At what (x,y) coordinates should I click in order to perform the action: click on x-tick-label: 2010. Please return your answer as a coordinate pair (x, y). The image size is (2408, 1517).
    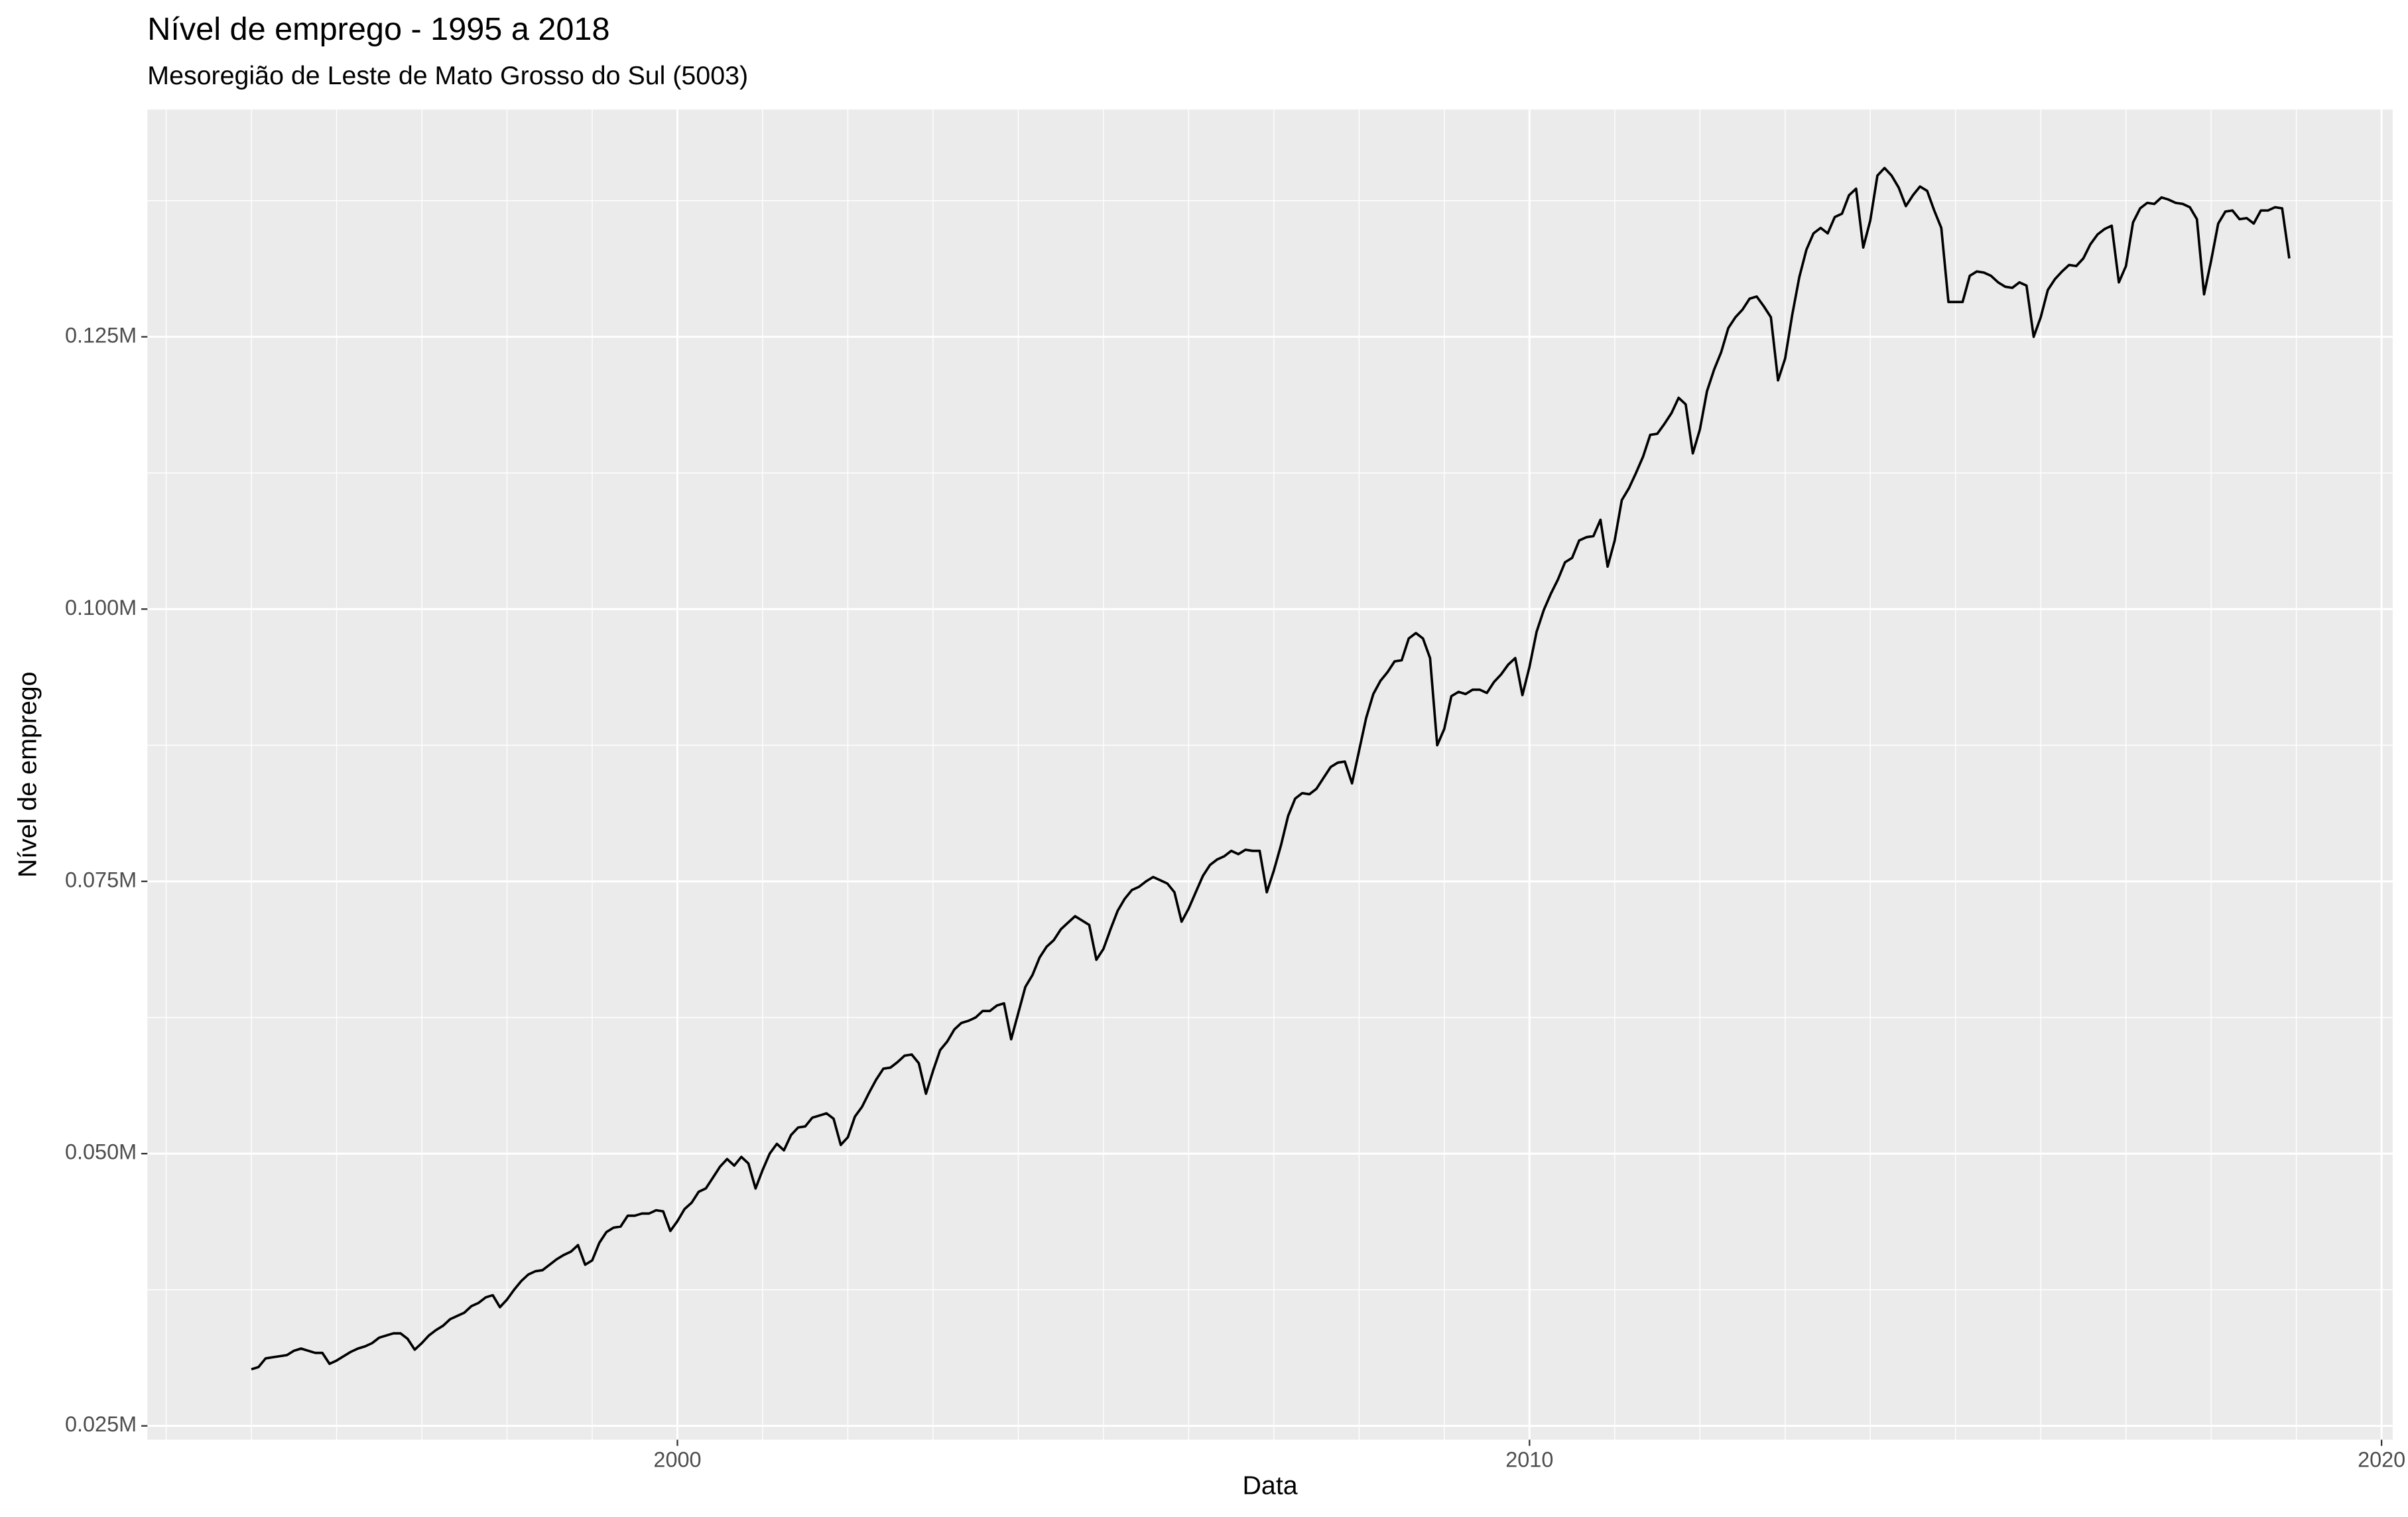
    Looking at the image, I should click on (1529, 1459).